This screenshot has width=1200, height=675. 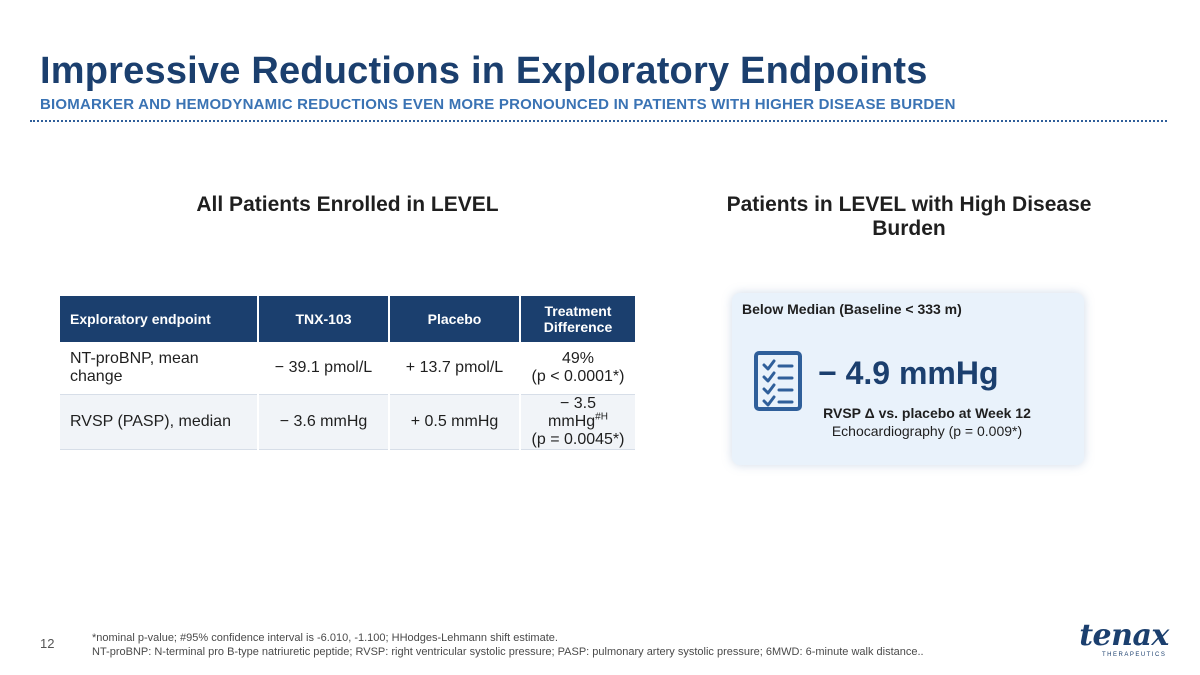 I want to click on card-metric-label: RVSP Δ vs. placebo at Week 12, so click(x=927, y=413).